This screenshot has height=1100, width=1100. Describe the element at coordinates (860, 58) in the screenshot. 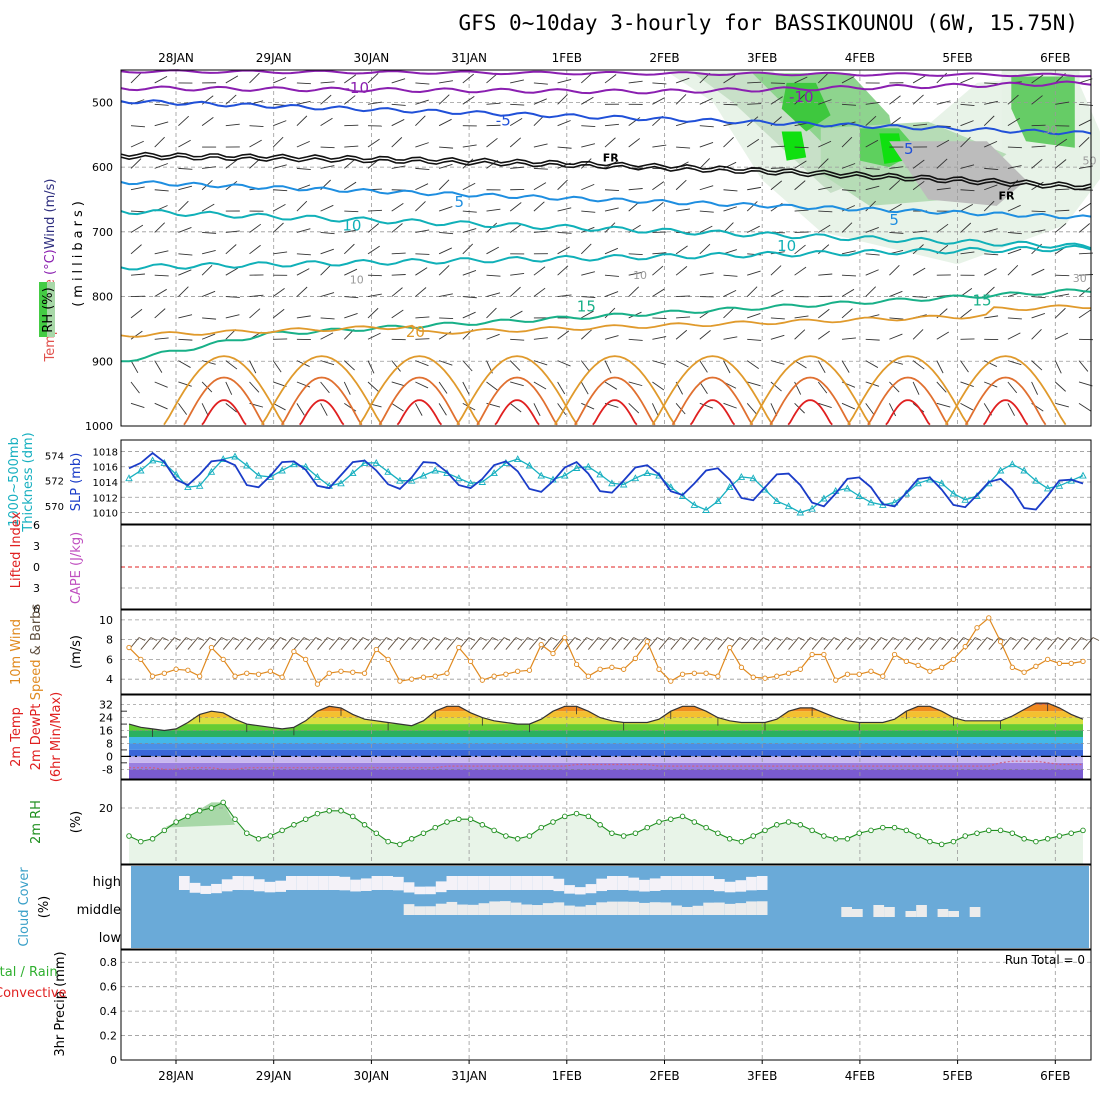

I see `date-label-top: 4FEB` at that location.